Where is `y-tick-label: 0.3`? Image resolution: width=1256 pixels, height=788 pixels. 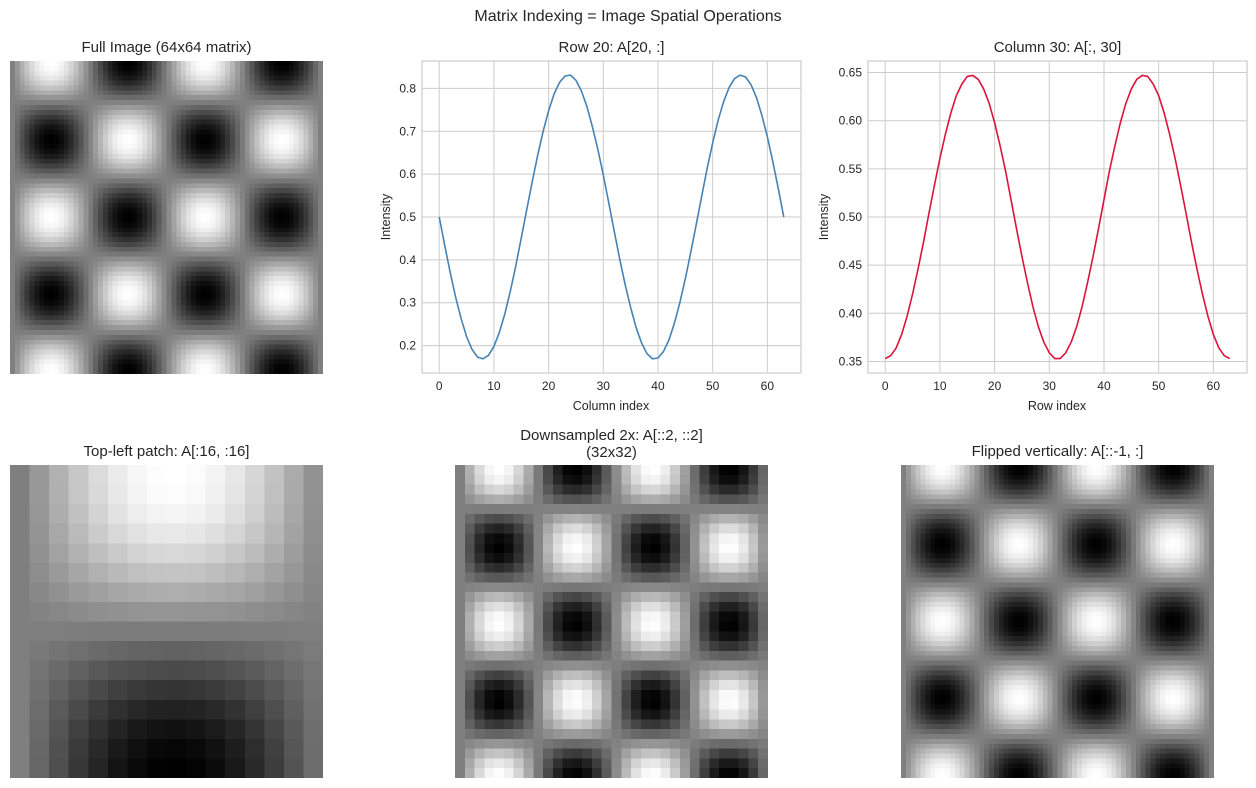 y-tick-label: 0.3 is located at coordinates (407, 303).